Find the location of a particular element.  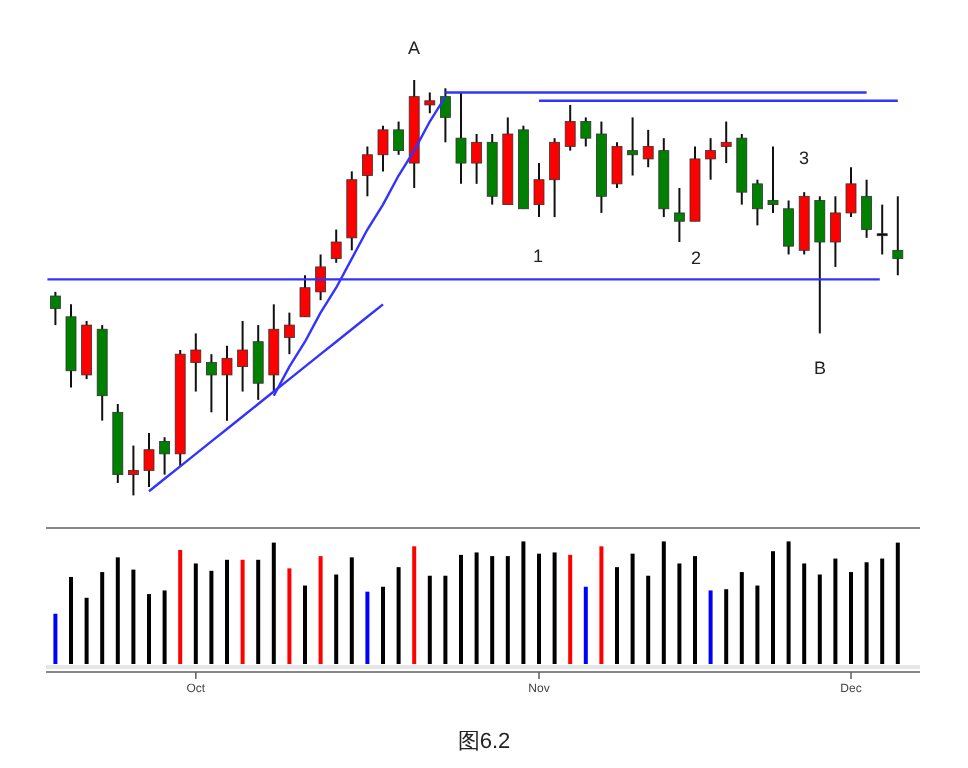

text: A is located at coordinates (414, 48).